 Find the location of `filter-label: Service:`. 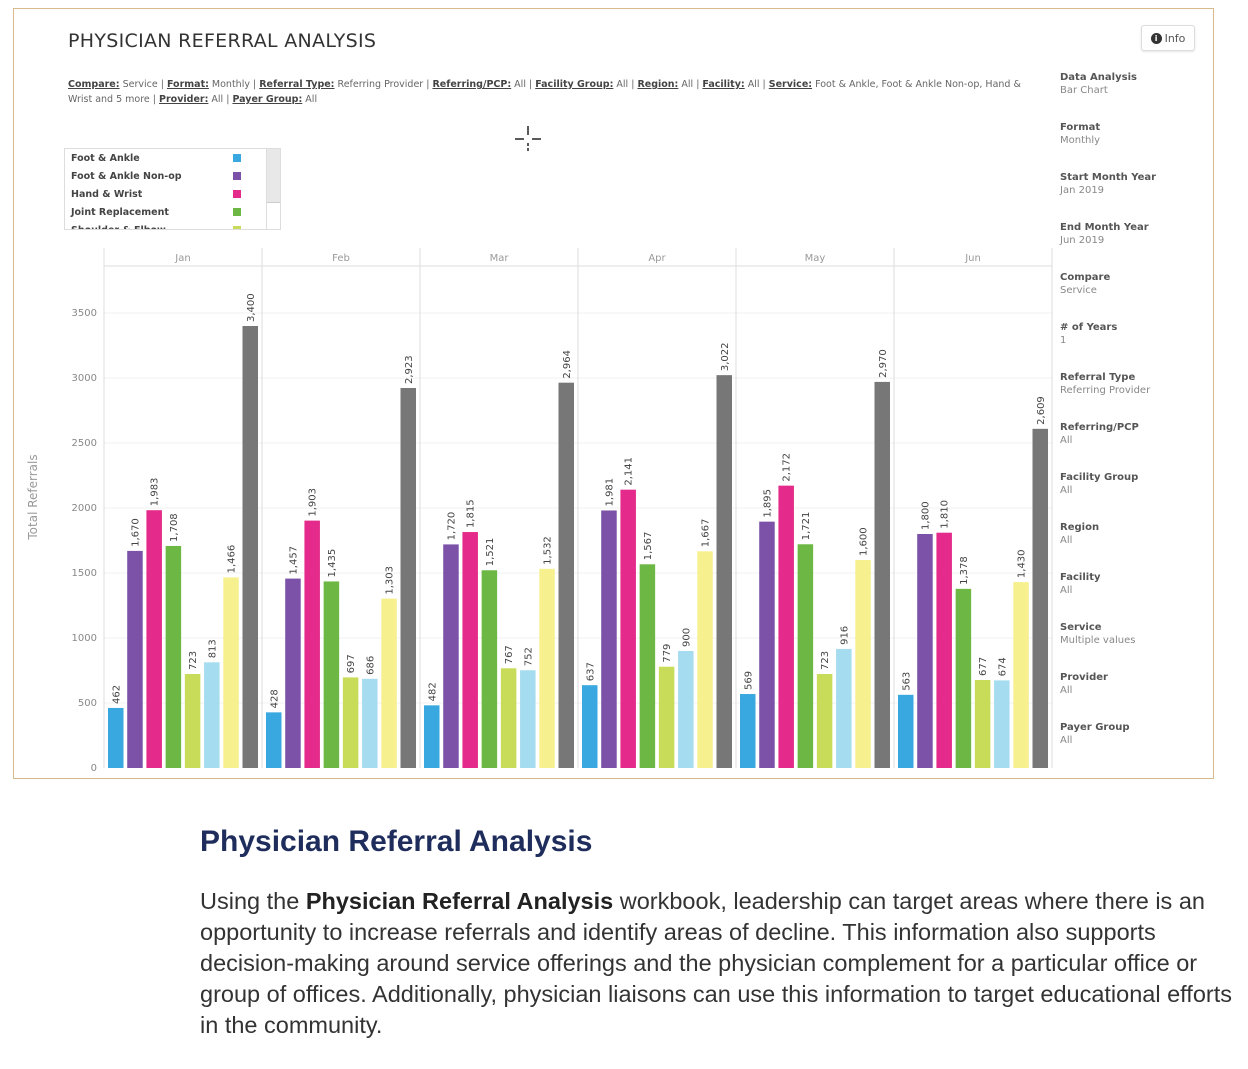

filter-label: Service: is located at coordinates (790, 84).